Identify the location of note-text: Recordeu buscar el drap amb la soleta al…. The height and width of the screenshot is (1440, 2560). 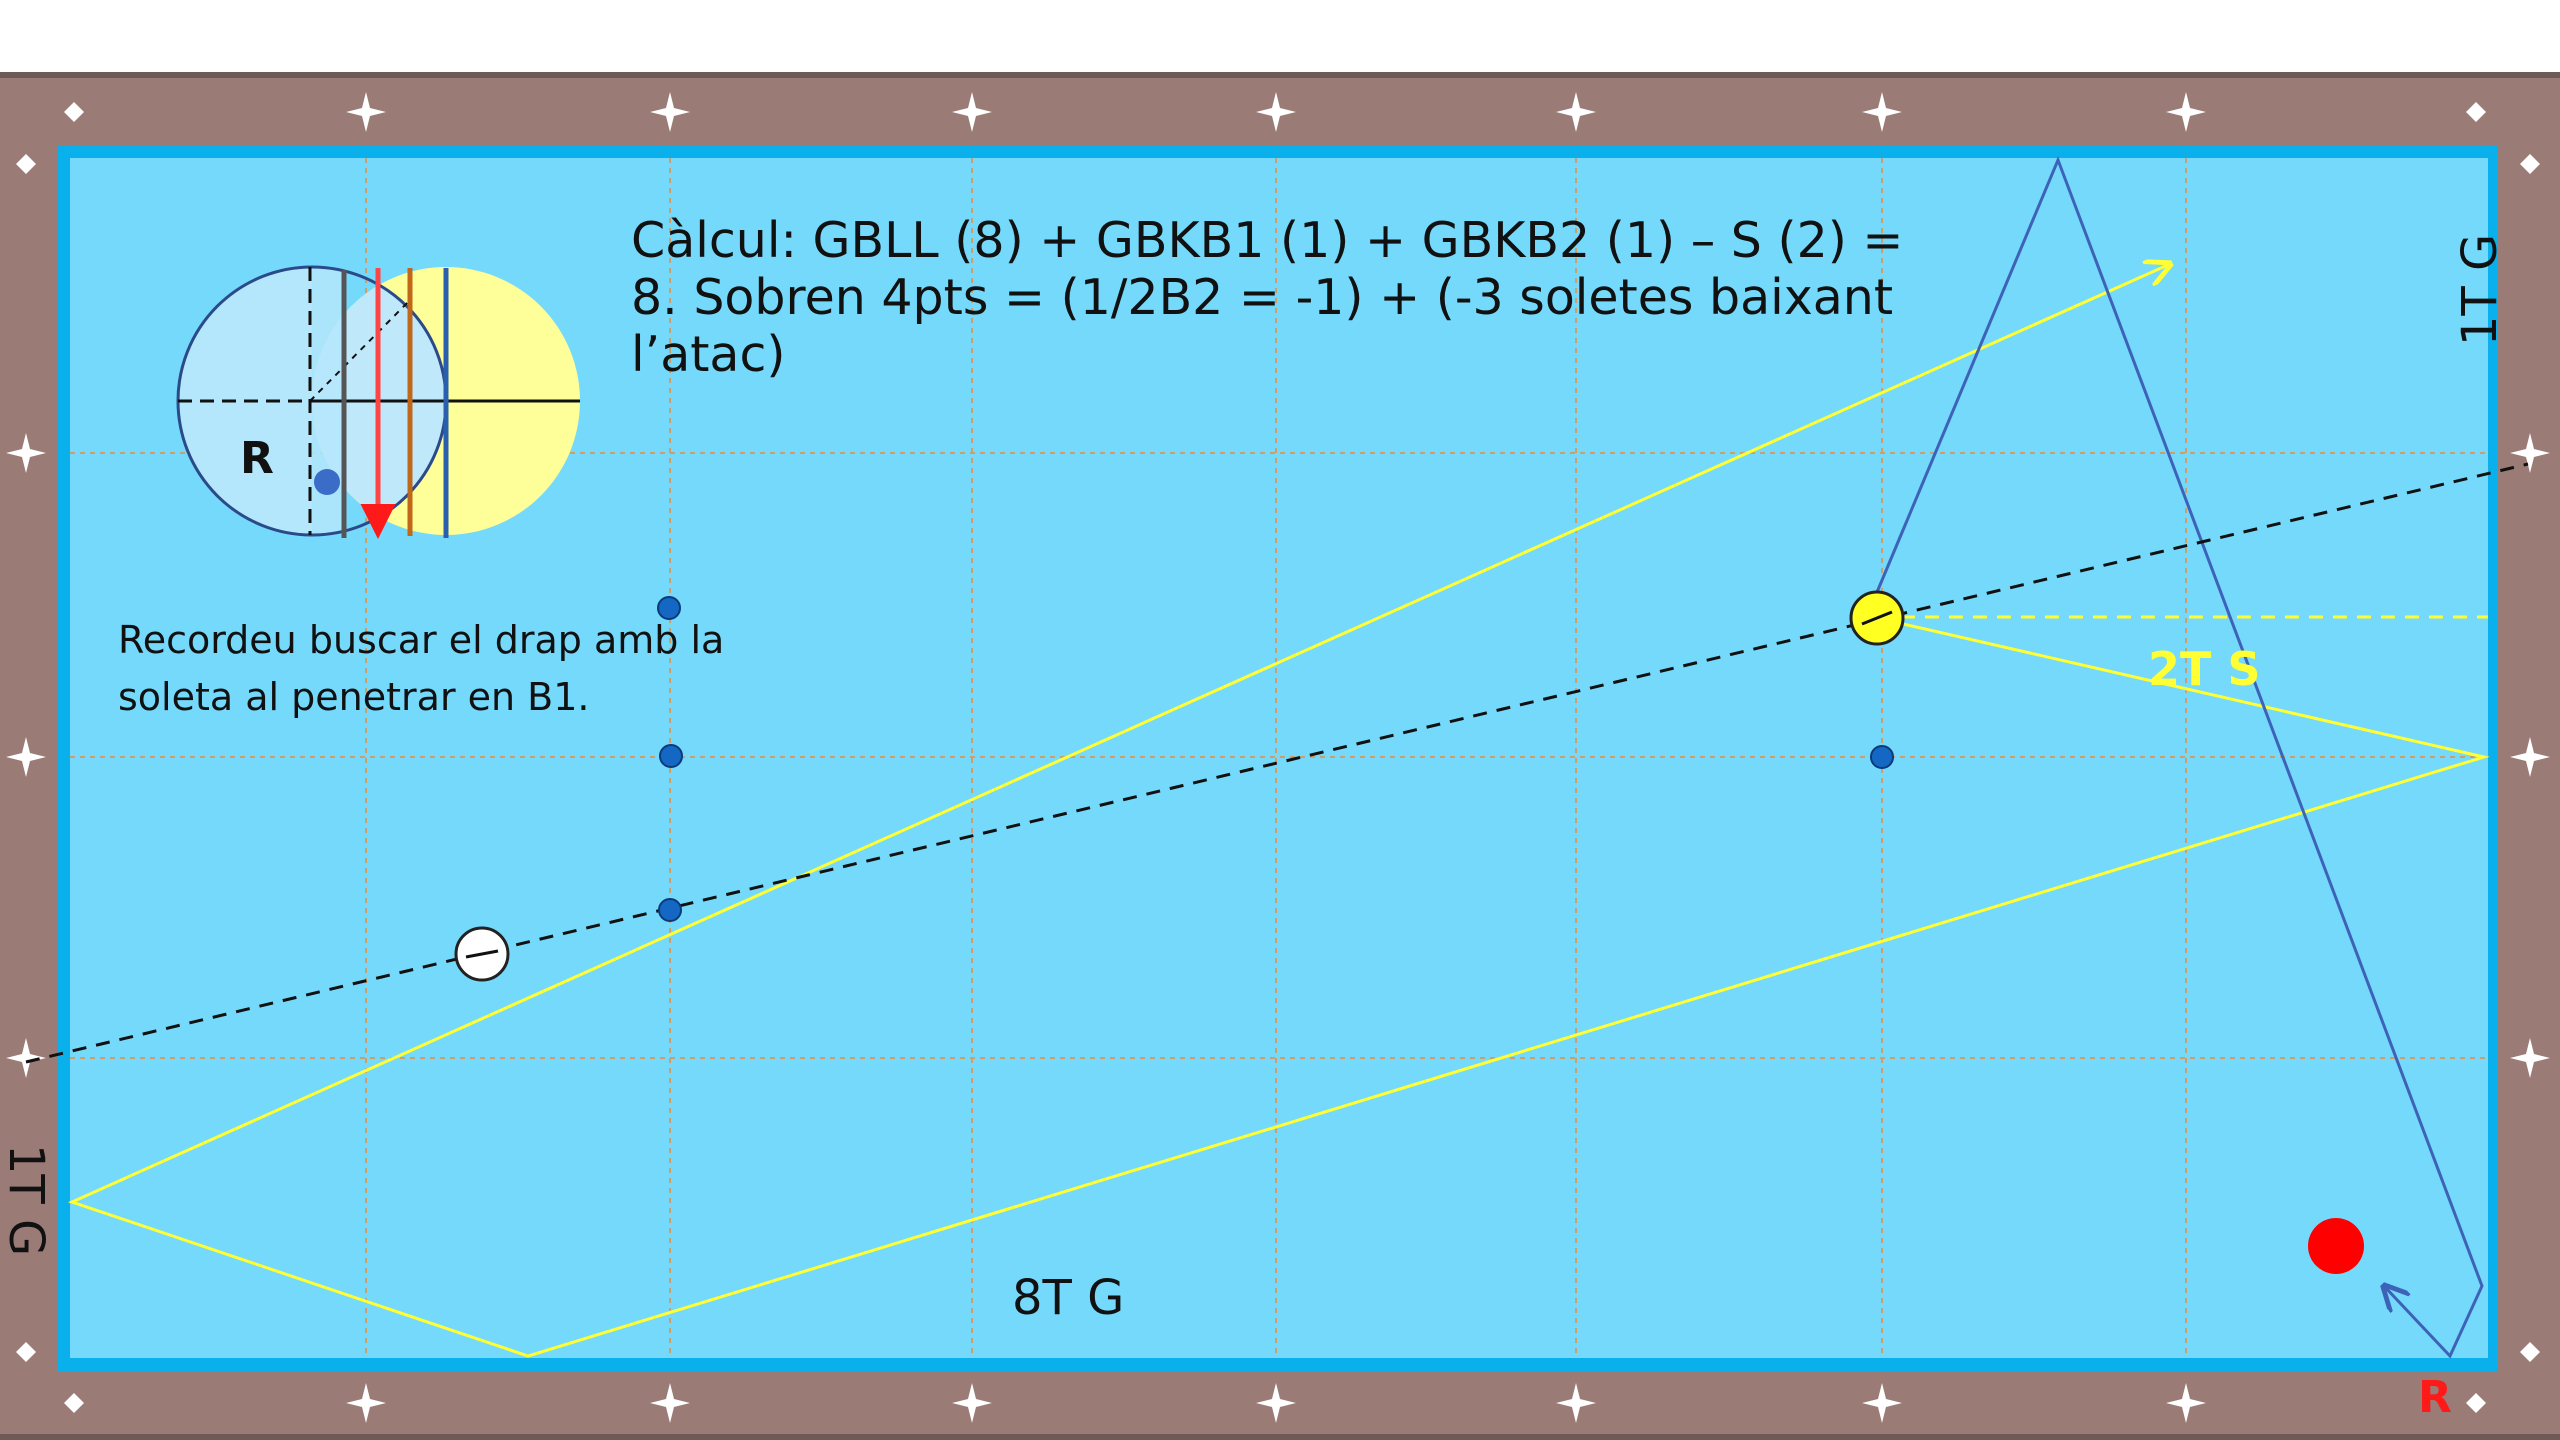
(421, 668).